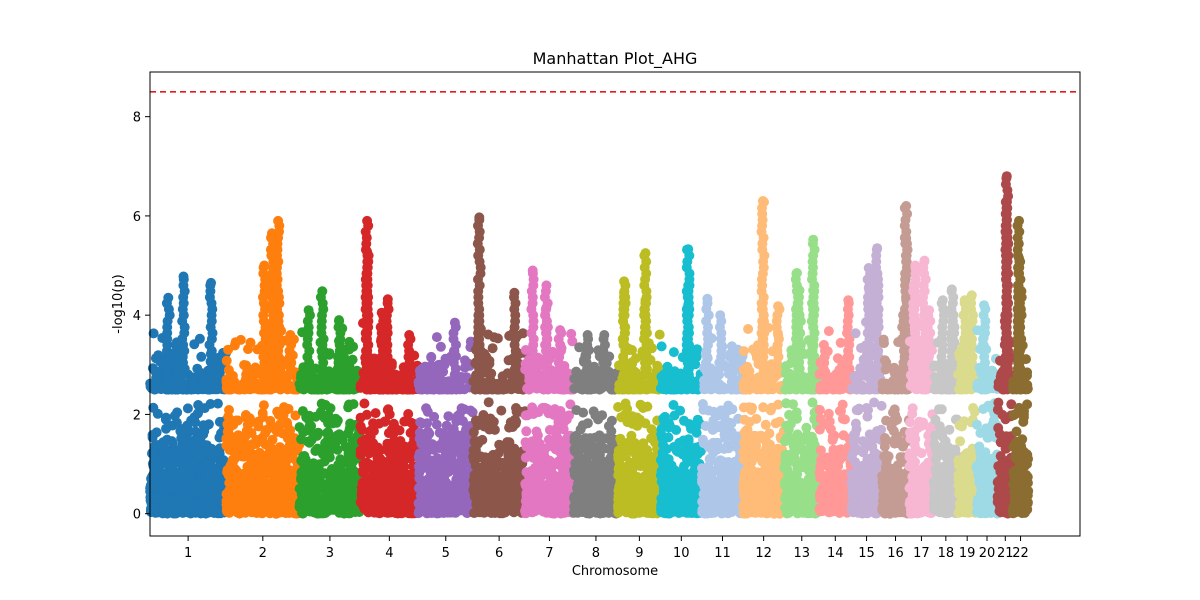 The image size is (1200, 600). Describe the element at coordinates (615, 59) in the screenshot. I see `chart-title: Manhattan Plot_AHG` at that location.